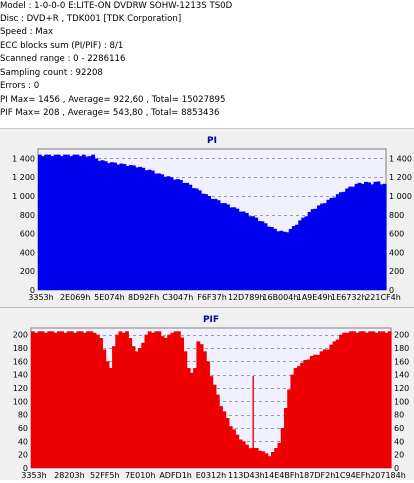 Image resolution: width=414 pixels, height=483 pixels. I want to click on pi-ytick-left: 200, so click(27, 271).